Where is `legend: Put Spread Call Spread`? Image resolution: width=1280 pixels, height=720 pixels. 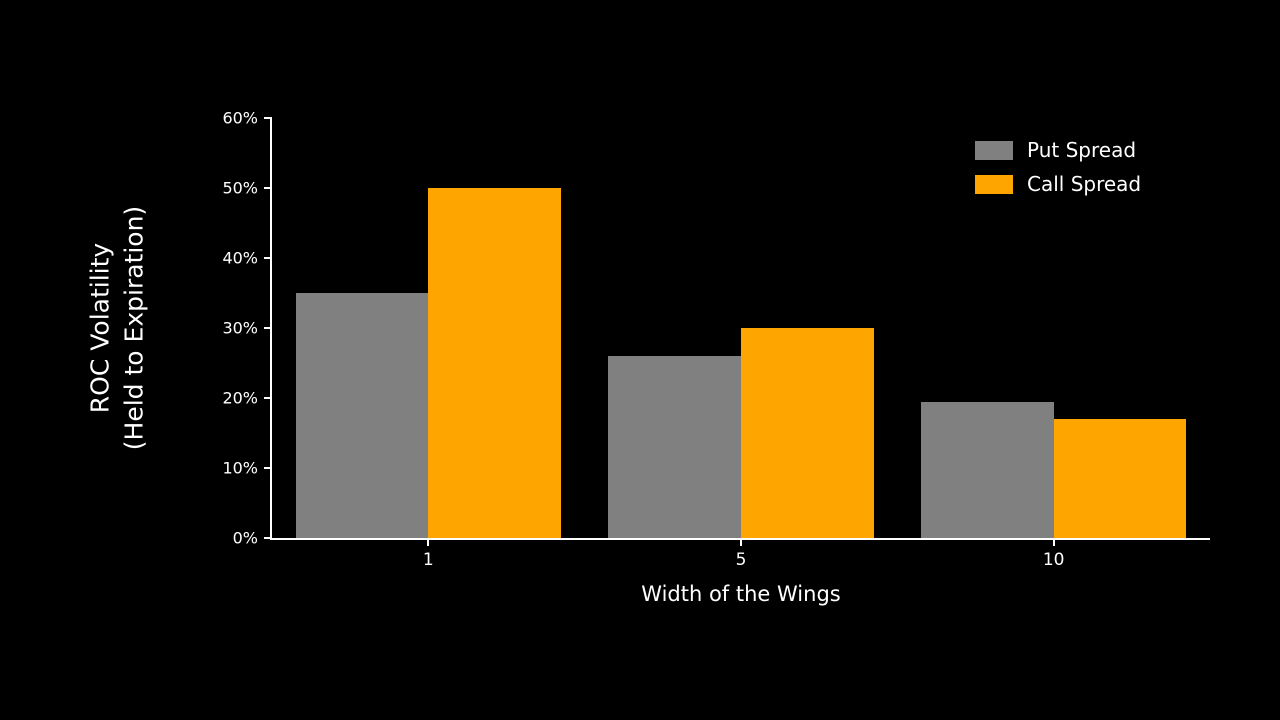 legend: Put Spread Call Spread is located at coordinates (1058, 167).